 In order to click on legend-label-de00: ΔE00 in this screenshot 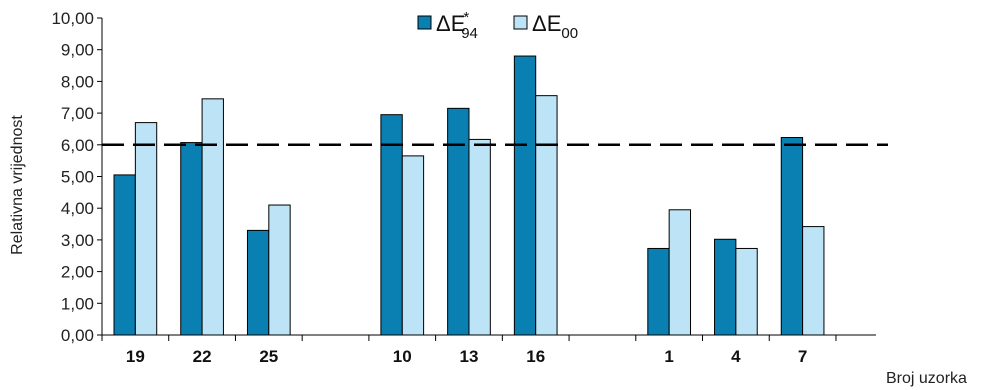, I will do `click(555, 26)`.